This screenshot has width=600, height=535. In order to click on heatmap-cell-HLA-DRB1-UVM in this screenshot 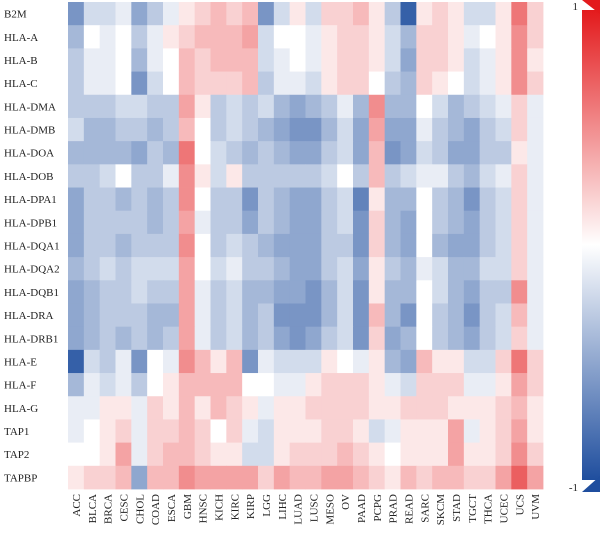, I will do `click(535, 338)`.